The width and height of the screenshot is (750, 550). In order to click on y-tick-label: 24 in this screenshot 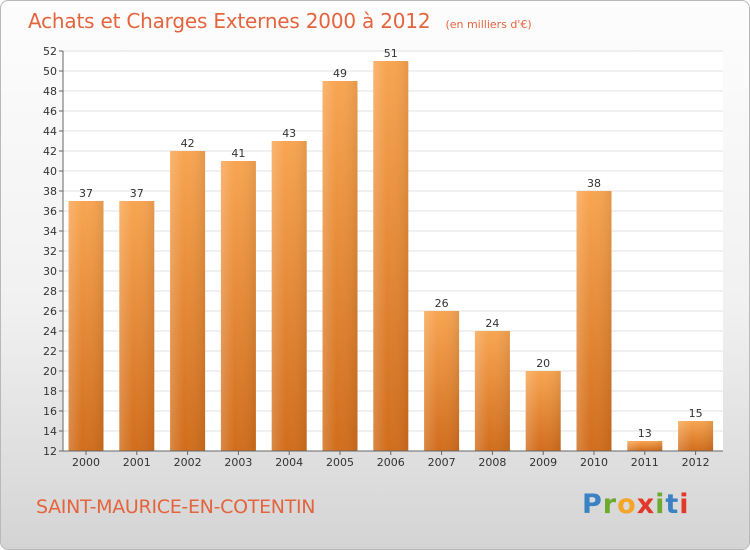, I will do `click(50, 331)`.